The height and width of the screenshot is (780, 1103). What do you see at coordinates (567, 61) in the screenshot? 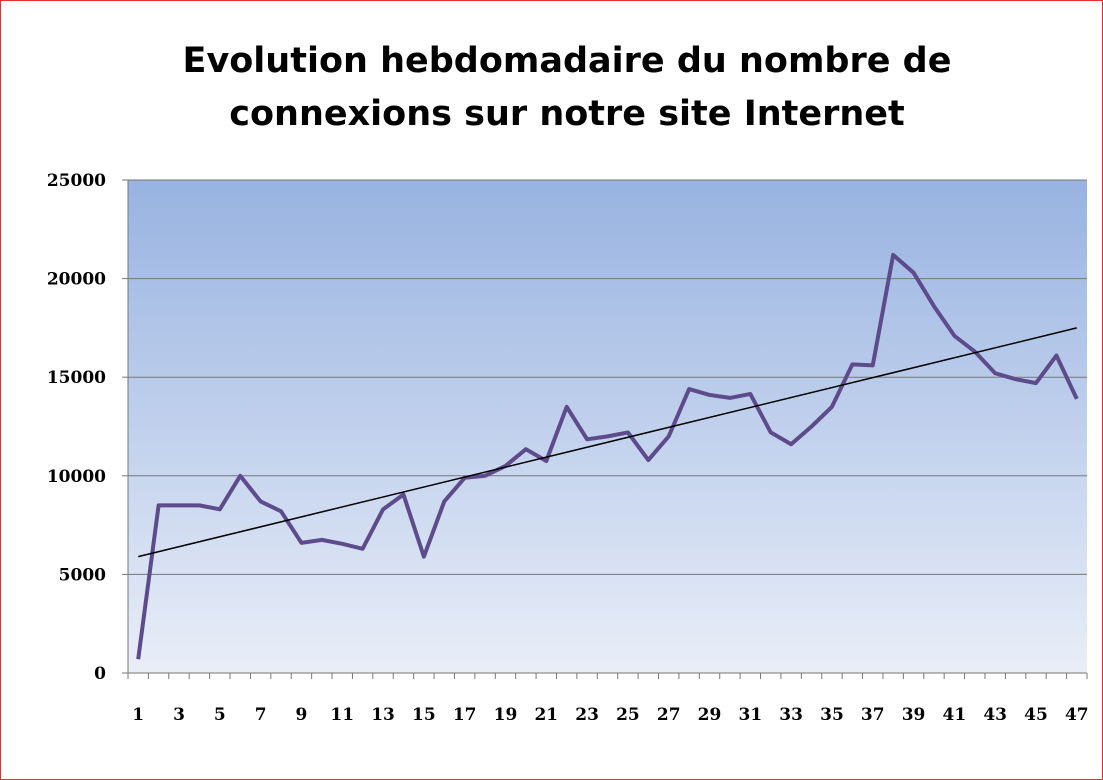
I see `chart-title: Evolution hebdomadaire du nombre de` at bounding box center [567, 61].